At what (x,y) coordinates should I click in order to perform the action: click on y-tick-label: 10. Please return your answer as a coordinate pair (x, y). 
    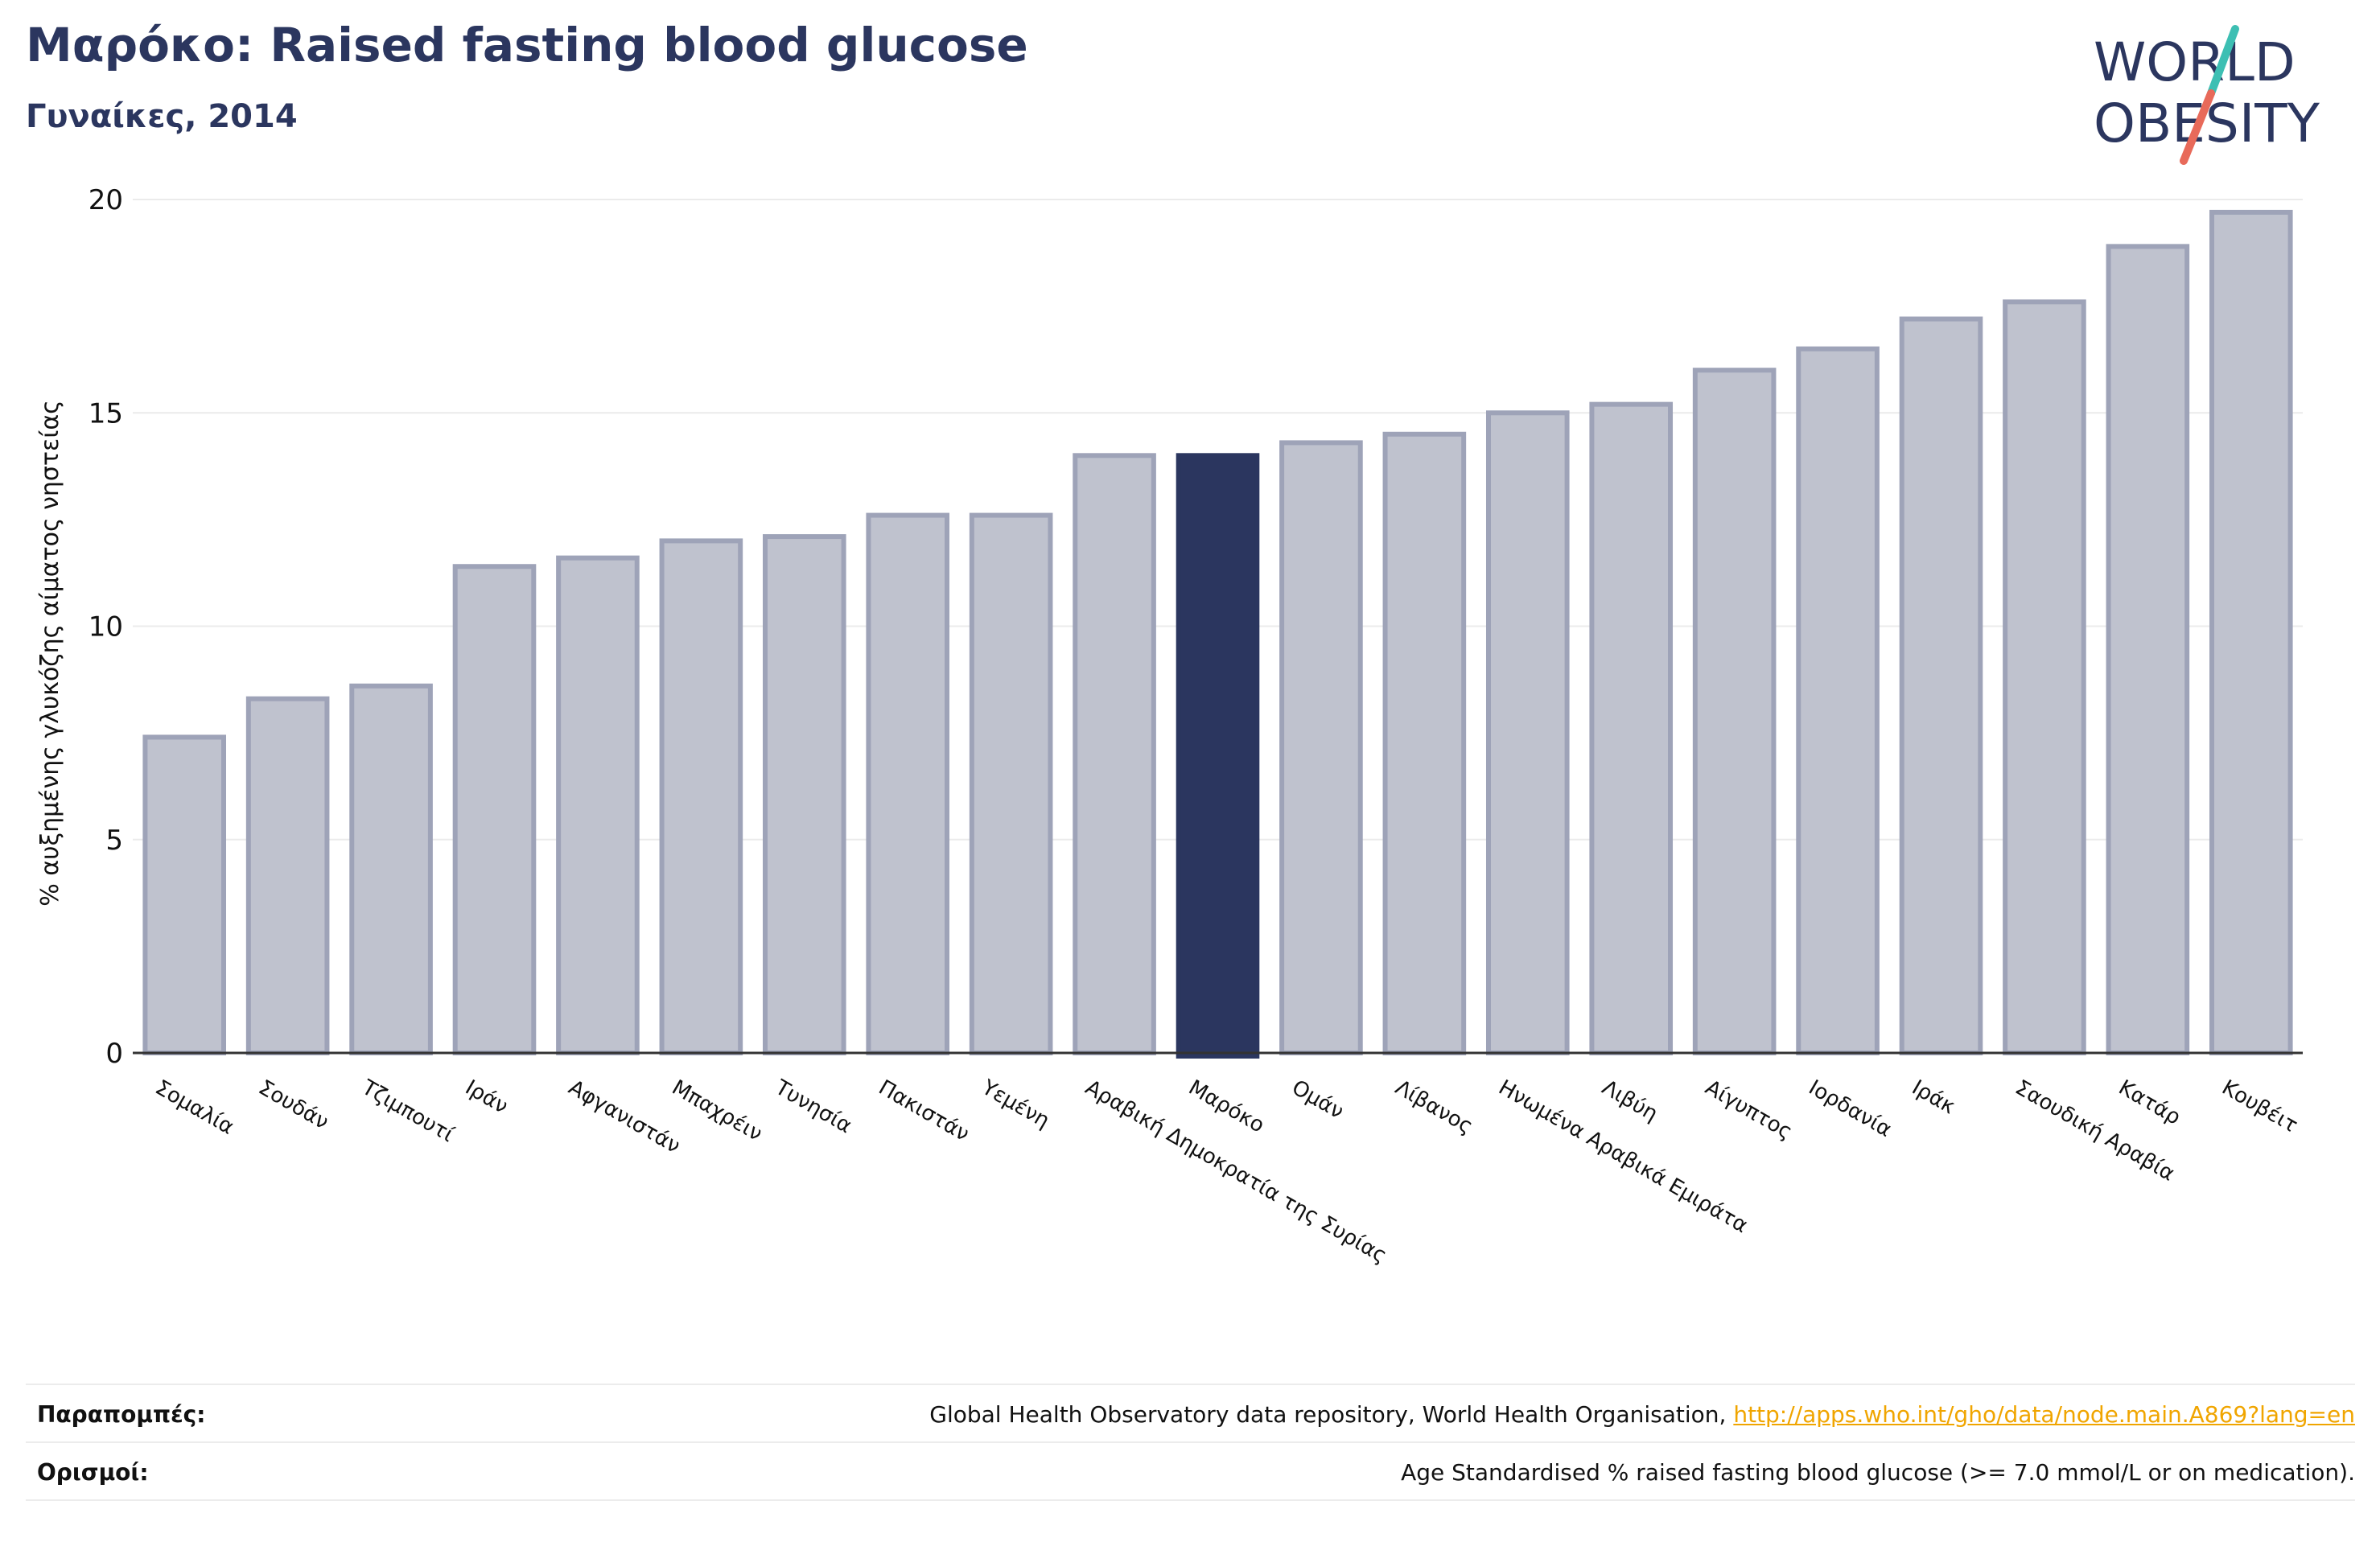
    Looking at the image, I should click on (106, 627).